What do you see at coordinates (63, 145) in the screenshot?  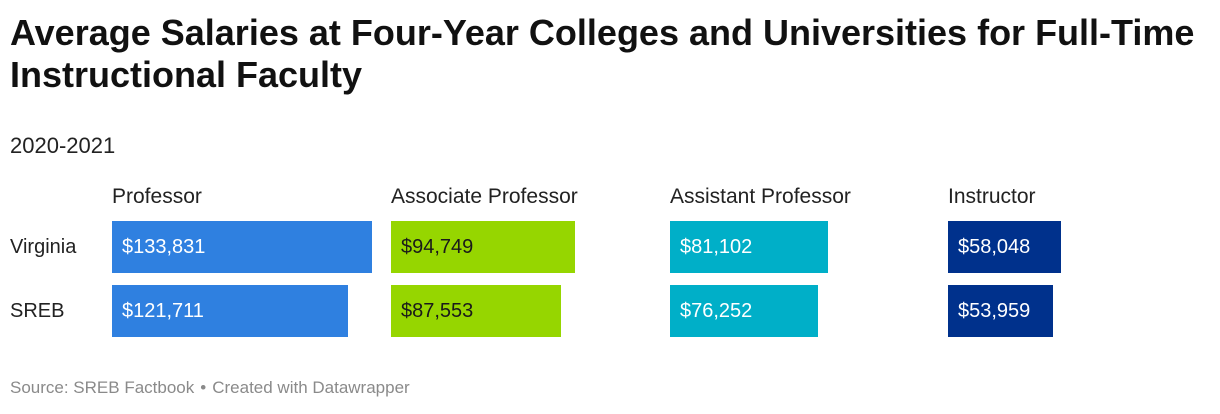 I see `chart-subtitle: 2020-2021` at bounding box center [63, 145].